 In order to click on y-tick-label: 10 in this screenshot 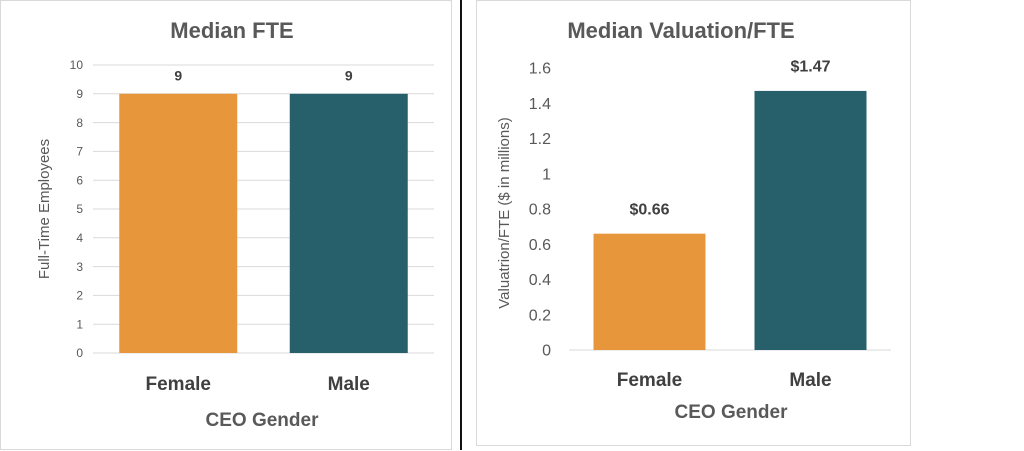, I will do `click(77, 65)`.